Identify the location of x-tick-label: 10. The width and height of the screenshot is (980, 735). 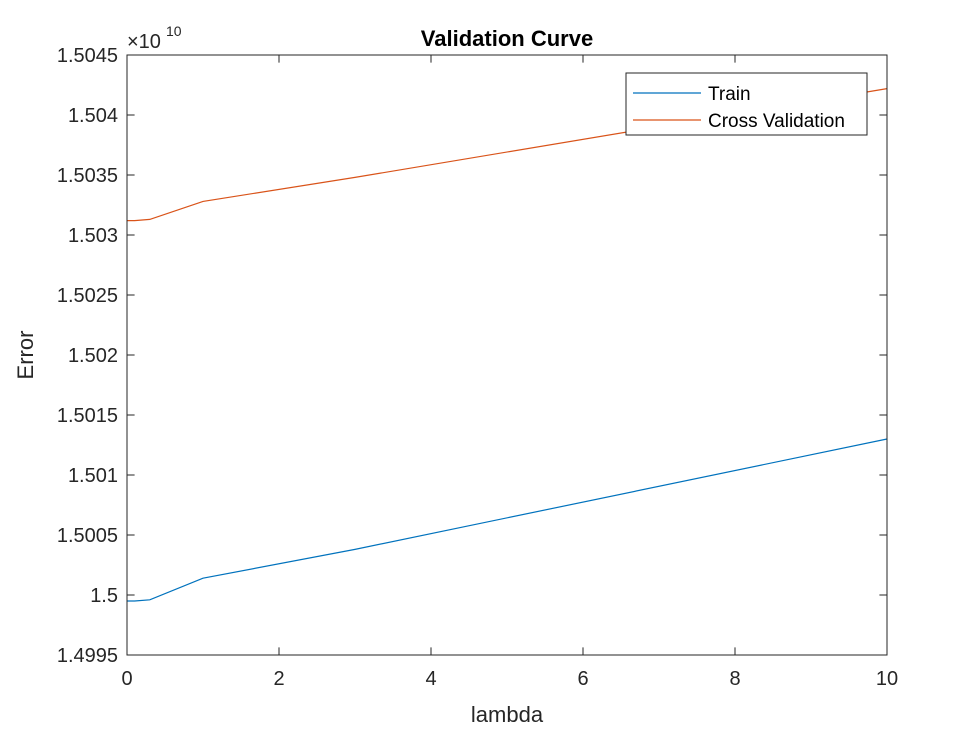
(887, 679).